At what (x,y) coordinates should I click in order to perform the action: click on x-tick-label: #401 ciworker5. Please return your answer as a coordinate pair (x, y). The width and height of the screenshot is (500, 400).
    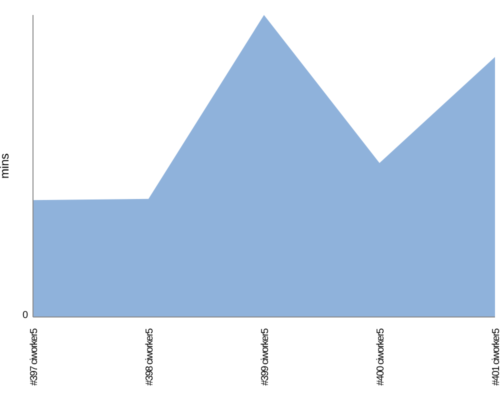
    Looking at the image, I should click on (495, 357).